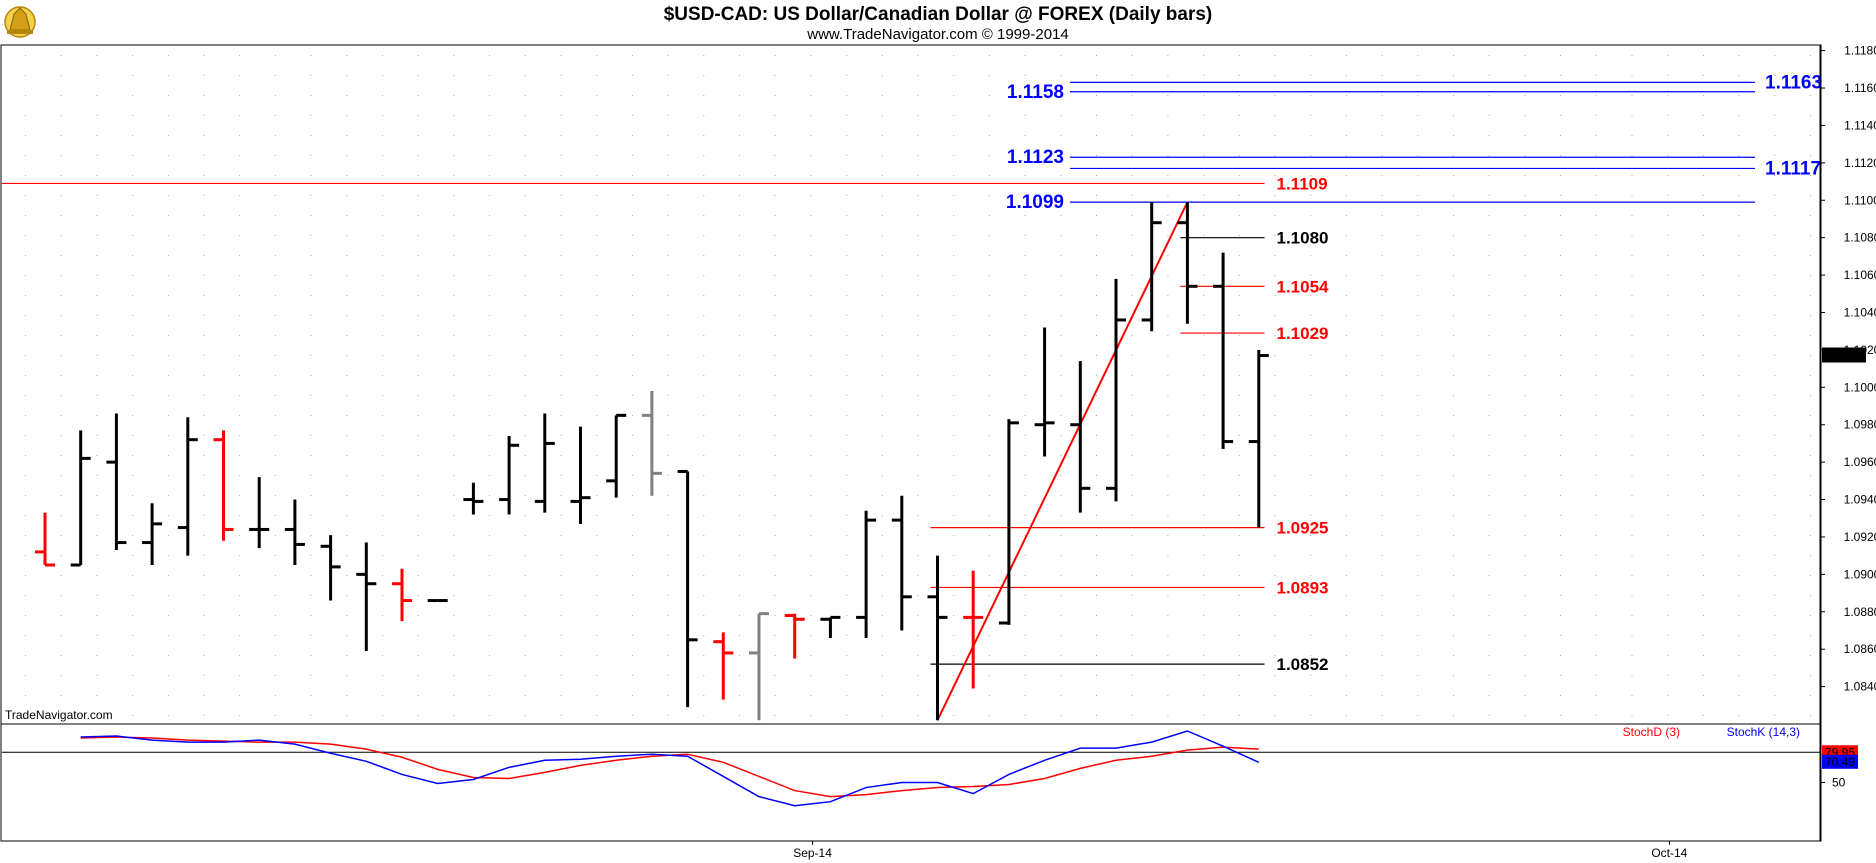 The height and width of the screenshot is (863, 1876). I want to click on level-label: 1.1029, so click(1303, 333).